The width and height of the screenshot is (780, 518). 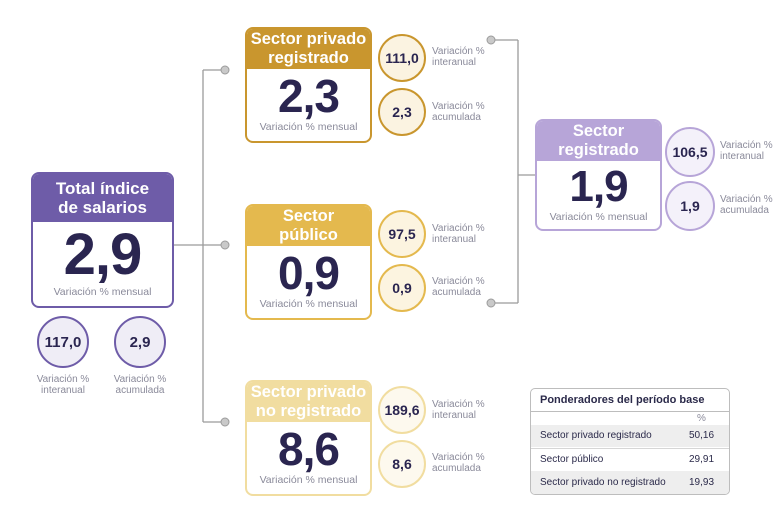 What do you see at coordinates (630, 460) in the screenshot?
I see `weights-row: Sector público 29,91` at bounding box center [630, 460].